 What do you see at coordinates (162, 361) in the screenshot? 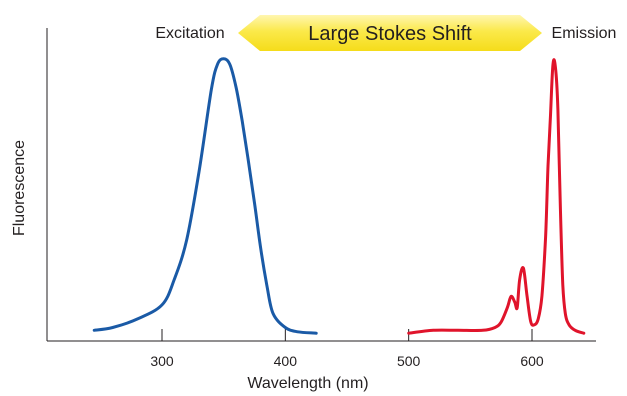
I see `x-tick-label-300: 300` at bounding box center [162, 361].